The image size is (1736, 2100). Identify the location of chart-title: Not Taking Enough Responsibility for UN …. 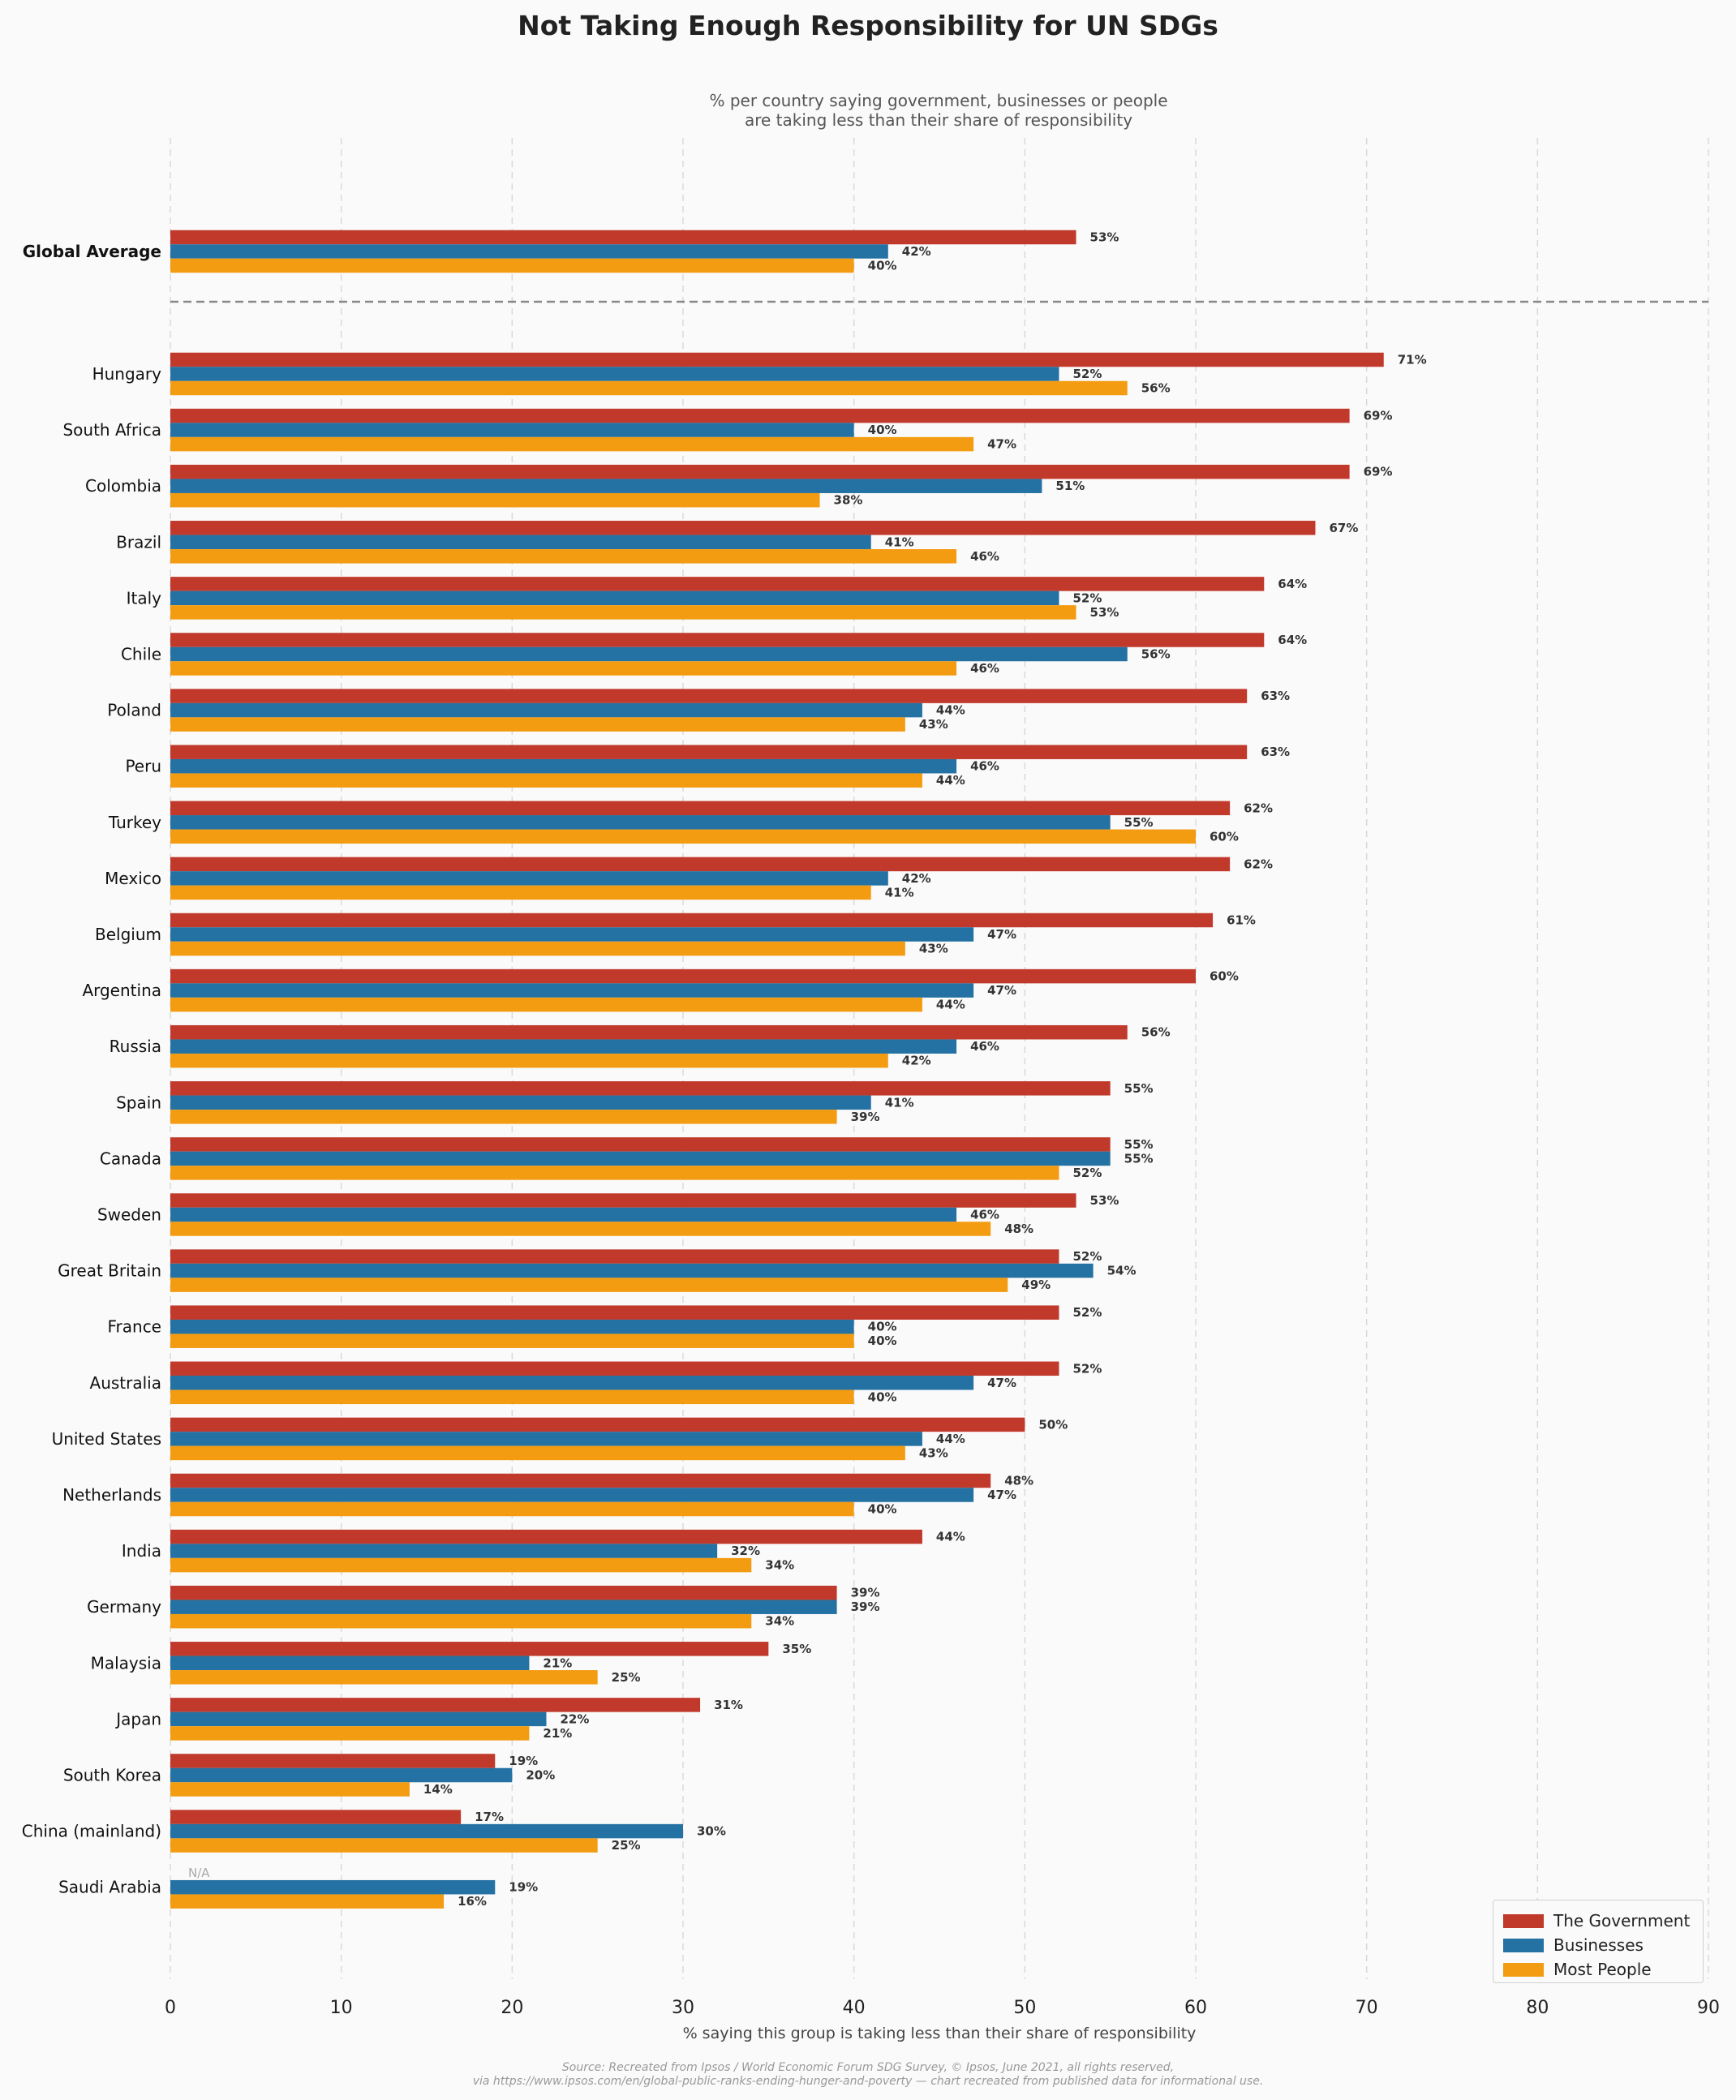
(868, 25).